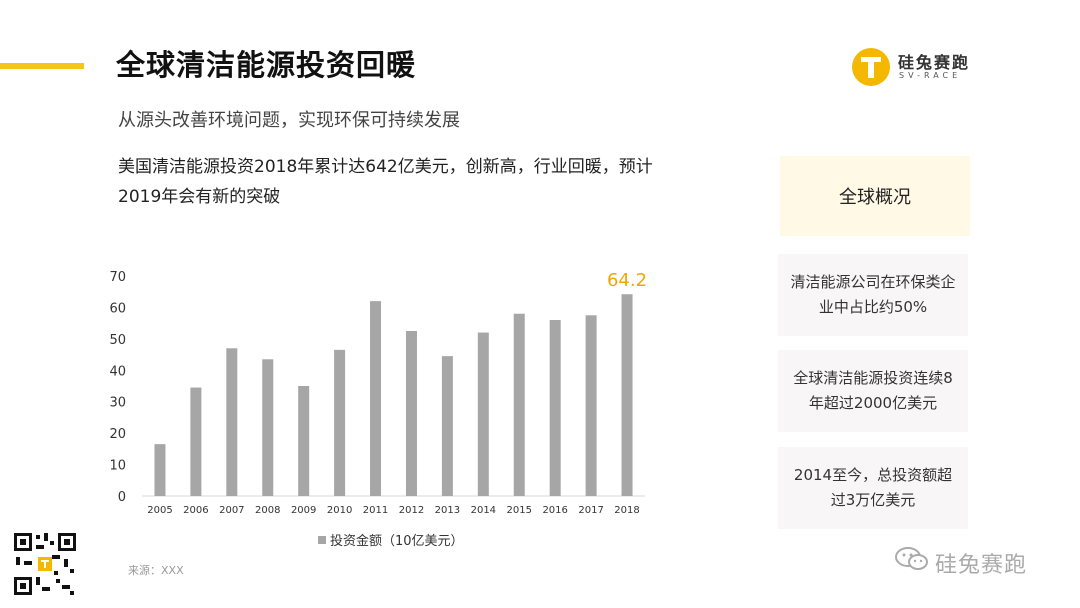 This screenshot has height=608, width=1080. Describe the element at coordinates (117, 403) in the screenshot. I see `y-tick-label: 30` at that location.